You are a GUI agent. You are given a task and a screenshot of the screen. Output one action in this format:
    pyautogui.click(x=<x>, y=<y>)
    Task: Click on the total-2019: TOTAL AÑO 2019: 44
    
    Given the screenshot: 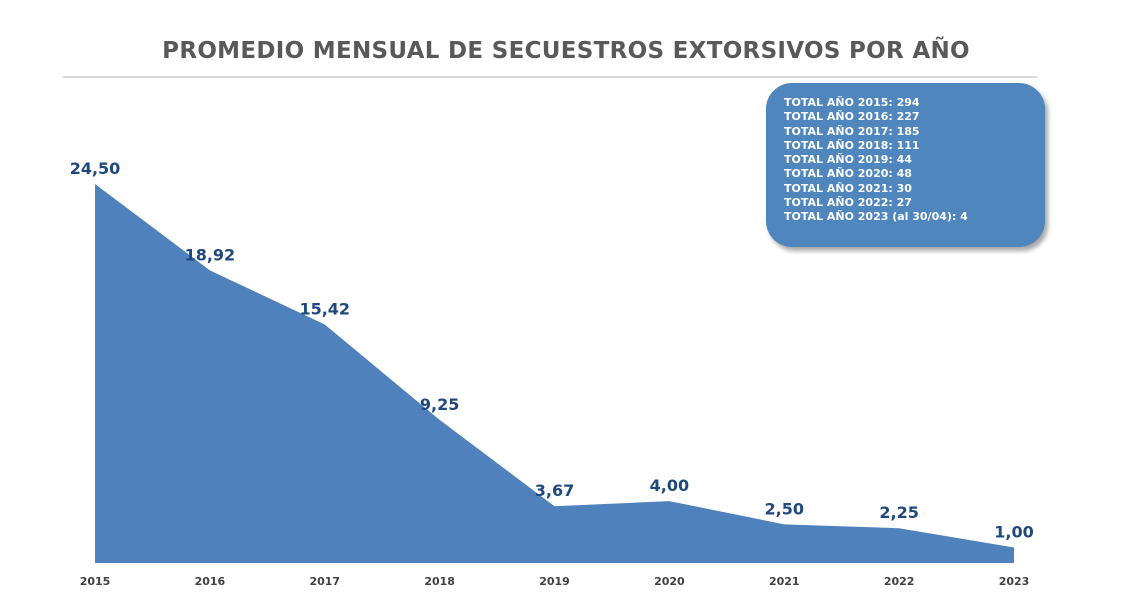 What is the action you would take?
    pyautogui.click(x=848, y=160)
    